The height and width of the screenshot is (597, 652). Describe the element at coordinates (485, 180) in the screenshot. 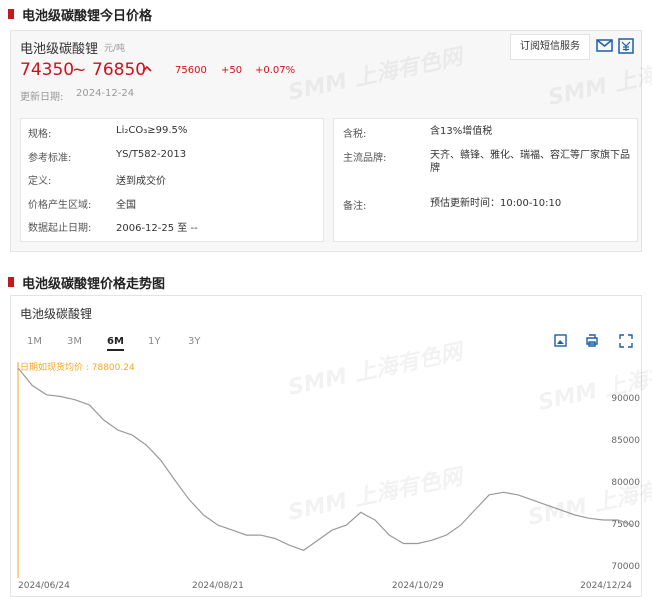

I see `info-box-right` at that location.